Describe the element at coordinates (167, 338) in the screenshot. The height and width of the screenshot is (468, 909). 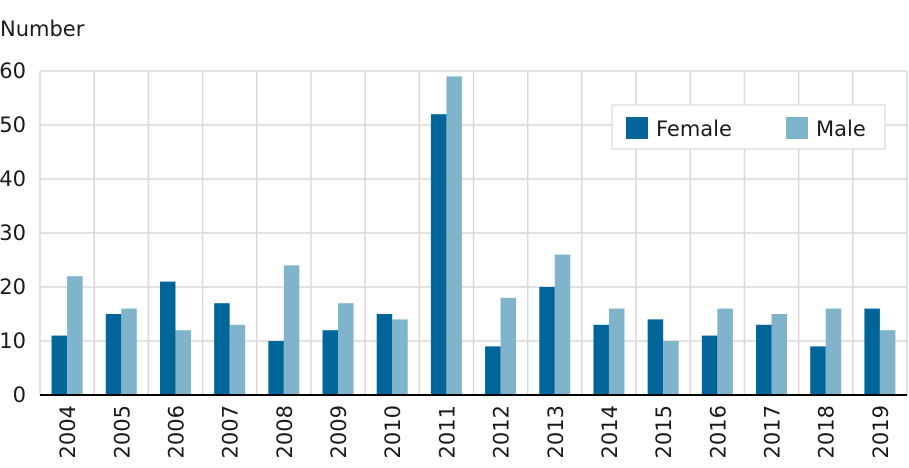
I see `bar-female-2006` at that location.